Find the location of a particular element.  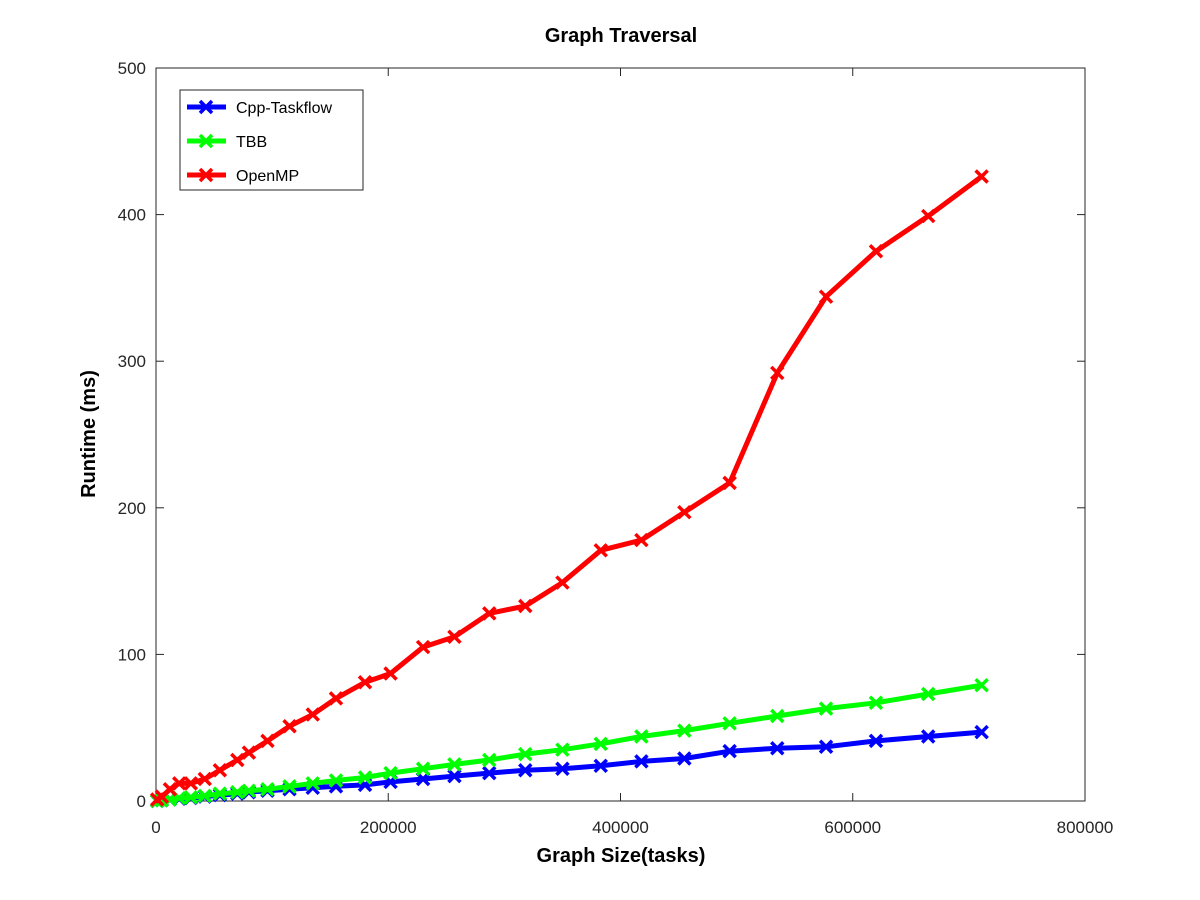

legend-label: Cpp-Taskflow is located at coordinates (284, 108).